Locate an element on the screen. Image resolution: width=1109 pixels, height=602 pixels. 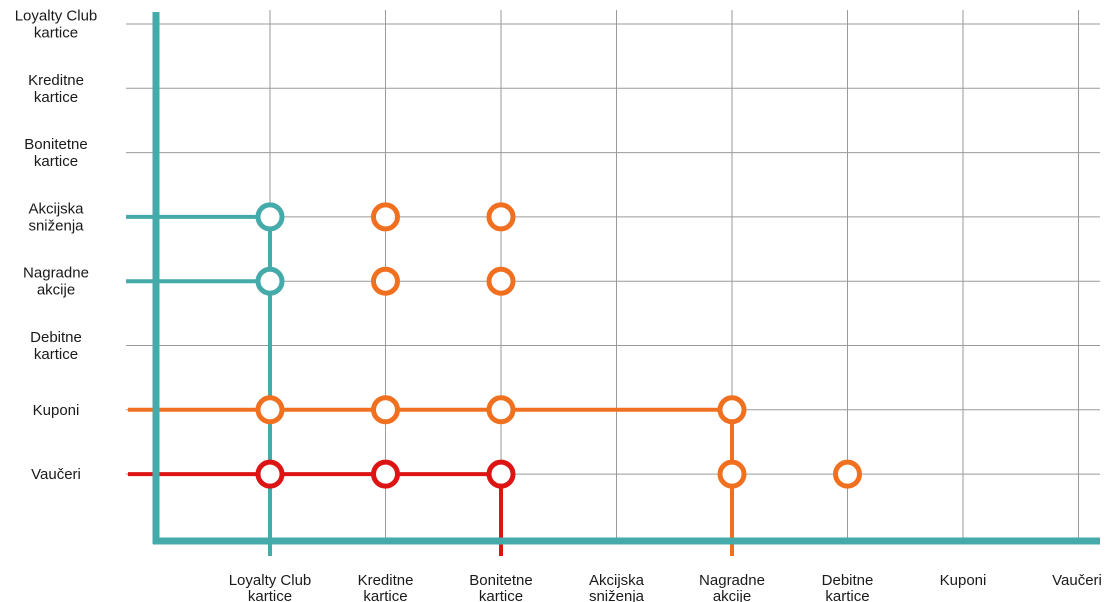
y-axis-label: Kreditne is located at coordinates (56, 80).